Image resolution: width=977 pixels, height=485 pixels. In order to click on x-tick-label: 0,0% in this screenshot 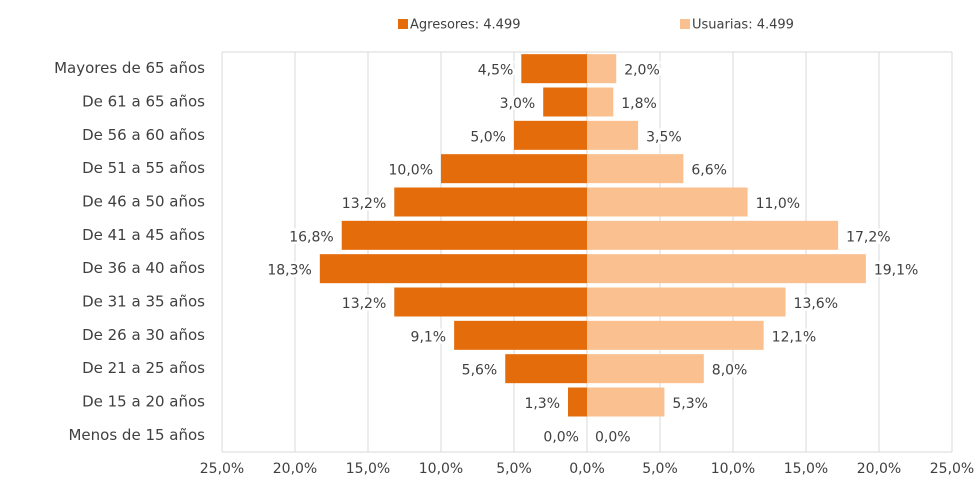, I will do `click(587, 469)`.